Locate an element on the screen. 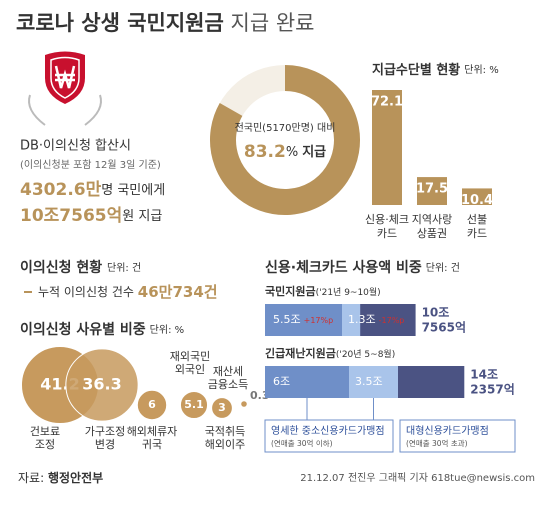 The width and height of the screenshot is (550, 515). note-sub: (연매출 30억 이하) is located at coordinates (302, 443).